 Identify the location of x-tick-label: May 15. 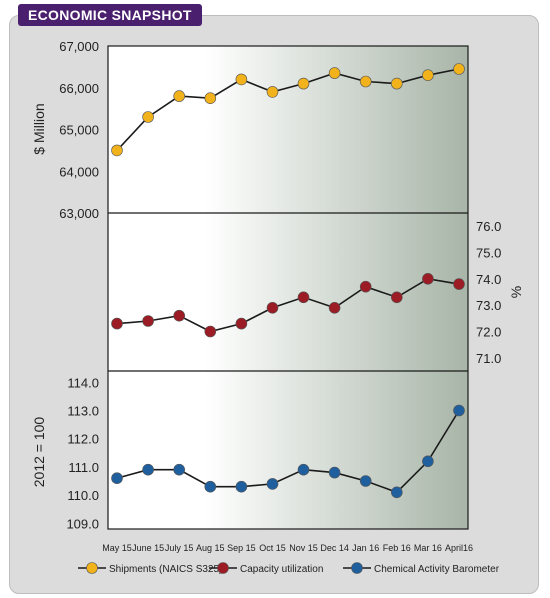
(117, 548).